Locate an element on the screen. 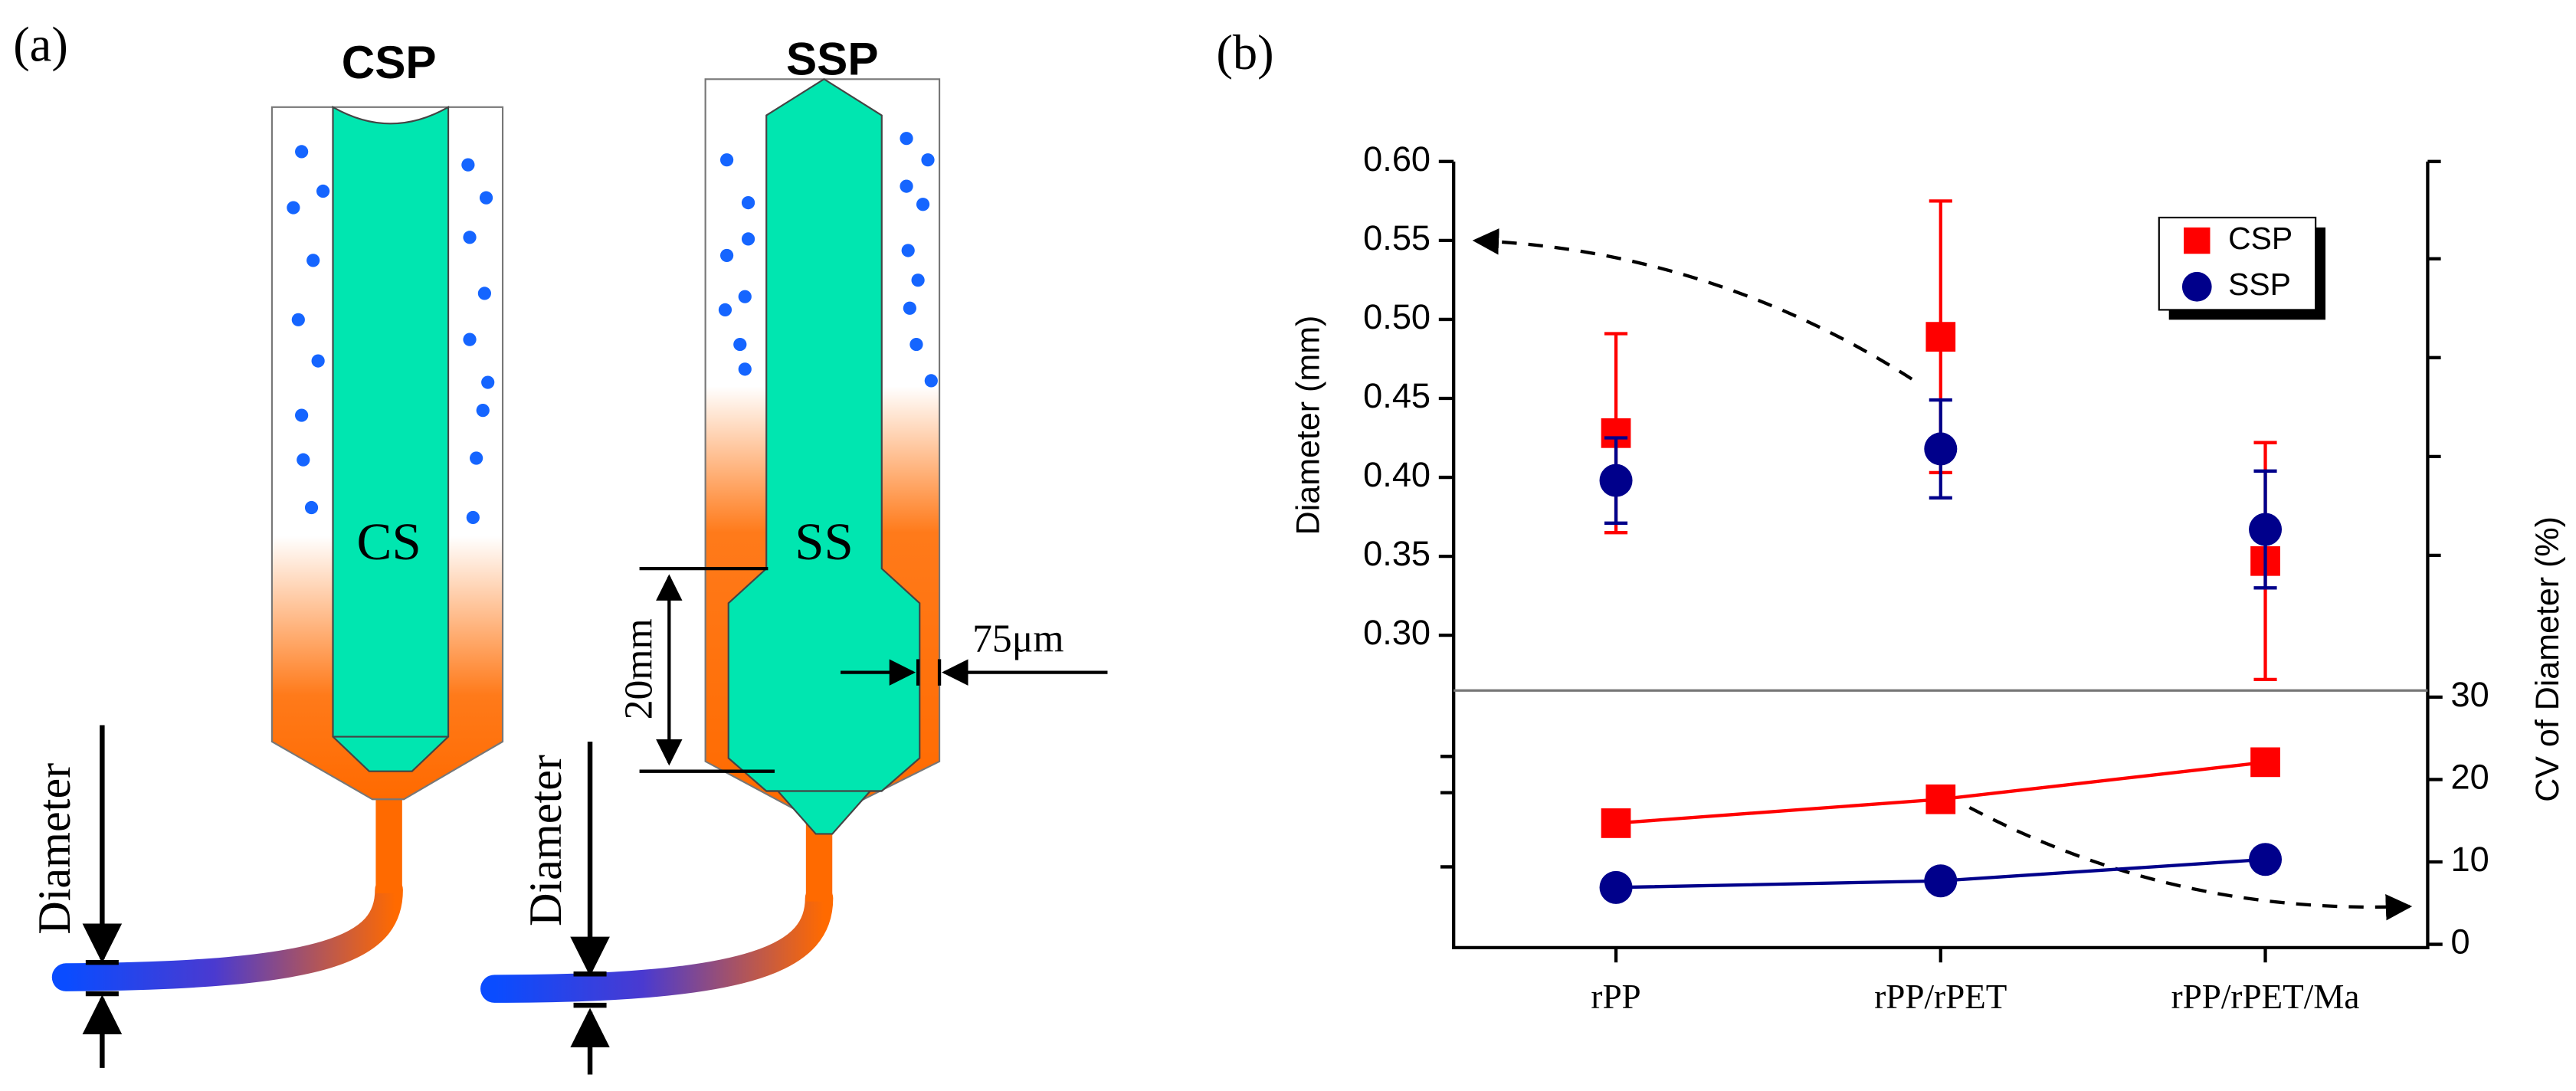 Image resolution: width=2576 pixels, height=1091 pixels. core-label: SS is located at coordinates (824, 542).